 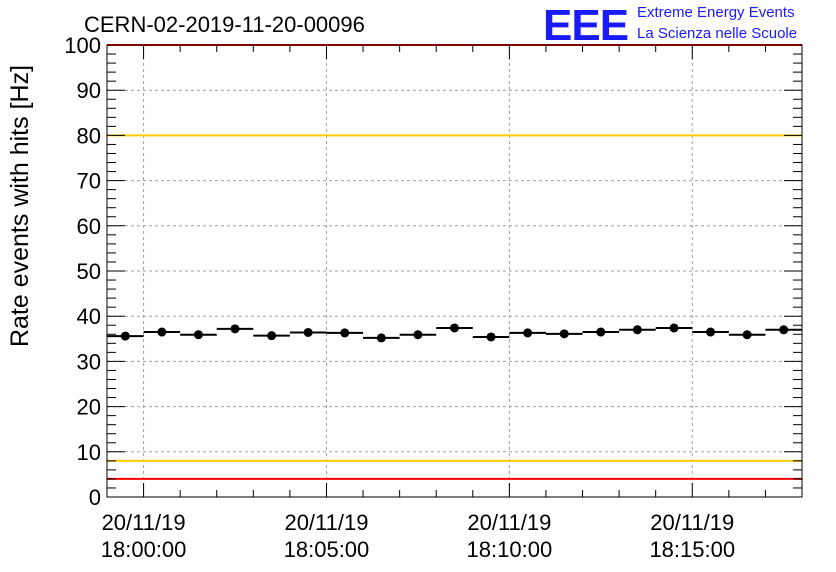 What do you see at coordinates (89, 226) in the screenshot?
I see `y-tick-label: 60` at bounding box center [89, 226].